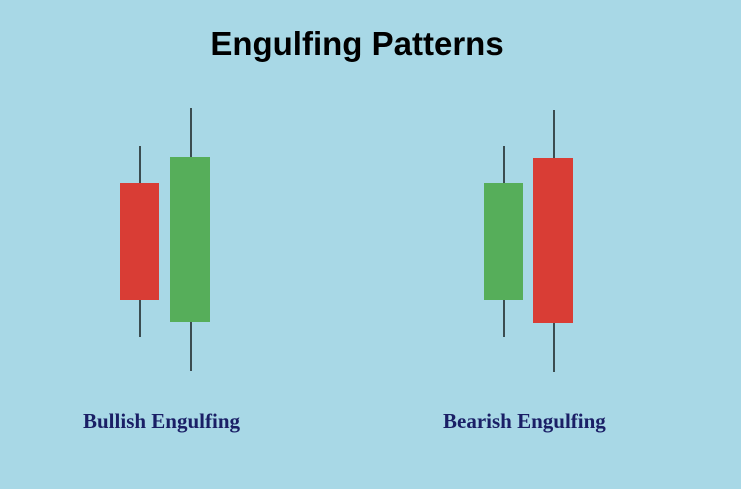  What do you see at coordinates (357, 43) in the screenshot?
I see `diagram-title: Engulfing Patterns` at bounding box center [357, 43].